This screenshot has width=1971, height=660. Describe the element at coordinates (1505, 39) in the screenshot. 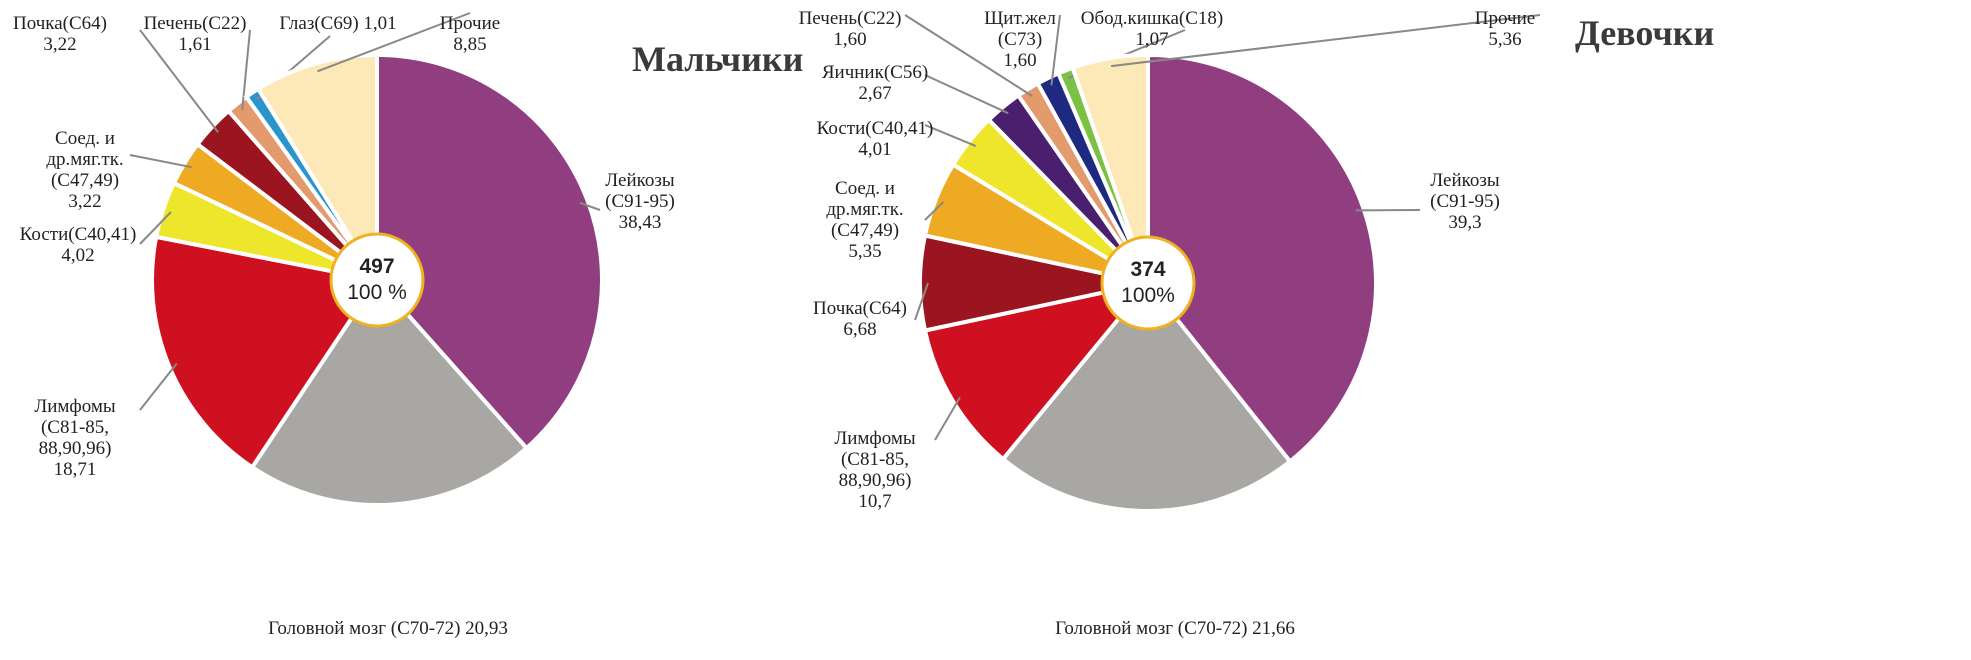

I see `slice-label-line: 5,36` at that location.